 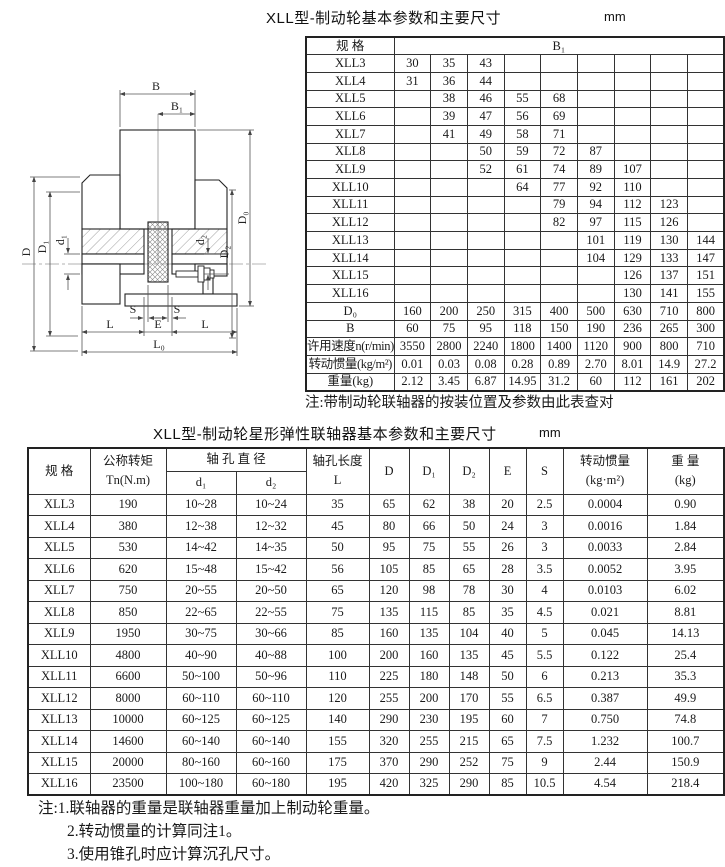 I want to click on dimension-labels: B B₁ D D₁ d₁ d₂ D₂ D₀ S S L E L L₀, so click(x=134, y=215).